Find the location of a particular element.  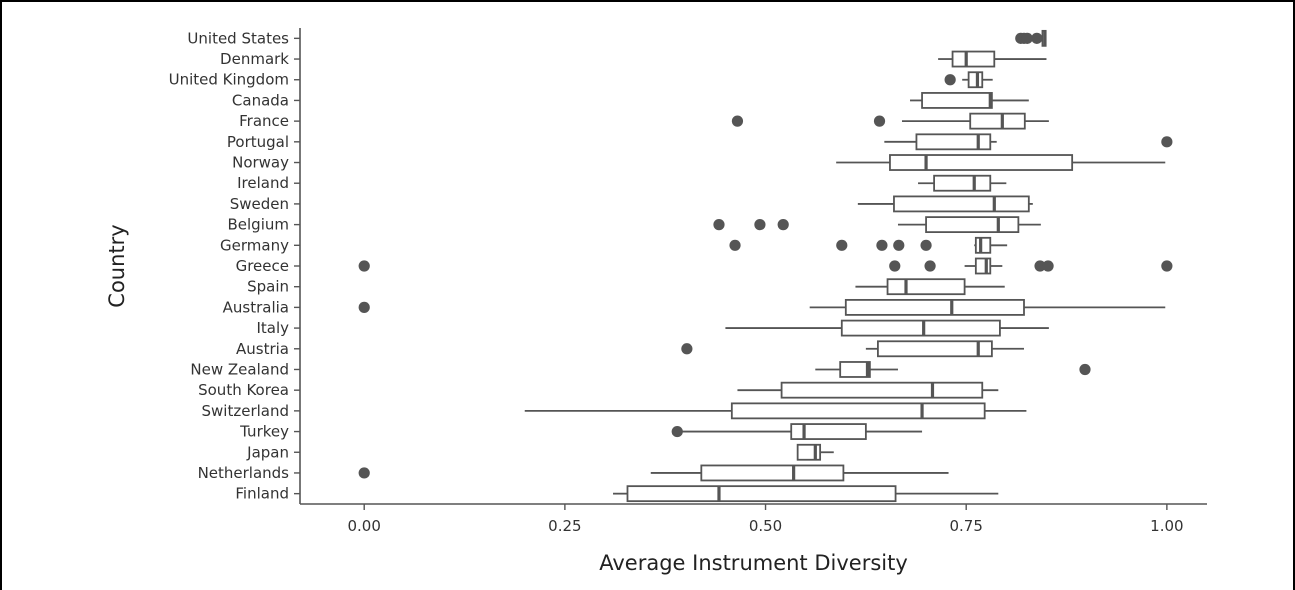

box-south-korea is located at coordinates (868, 390).